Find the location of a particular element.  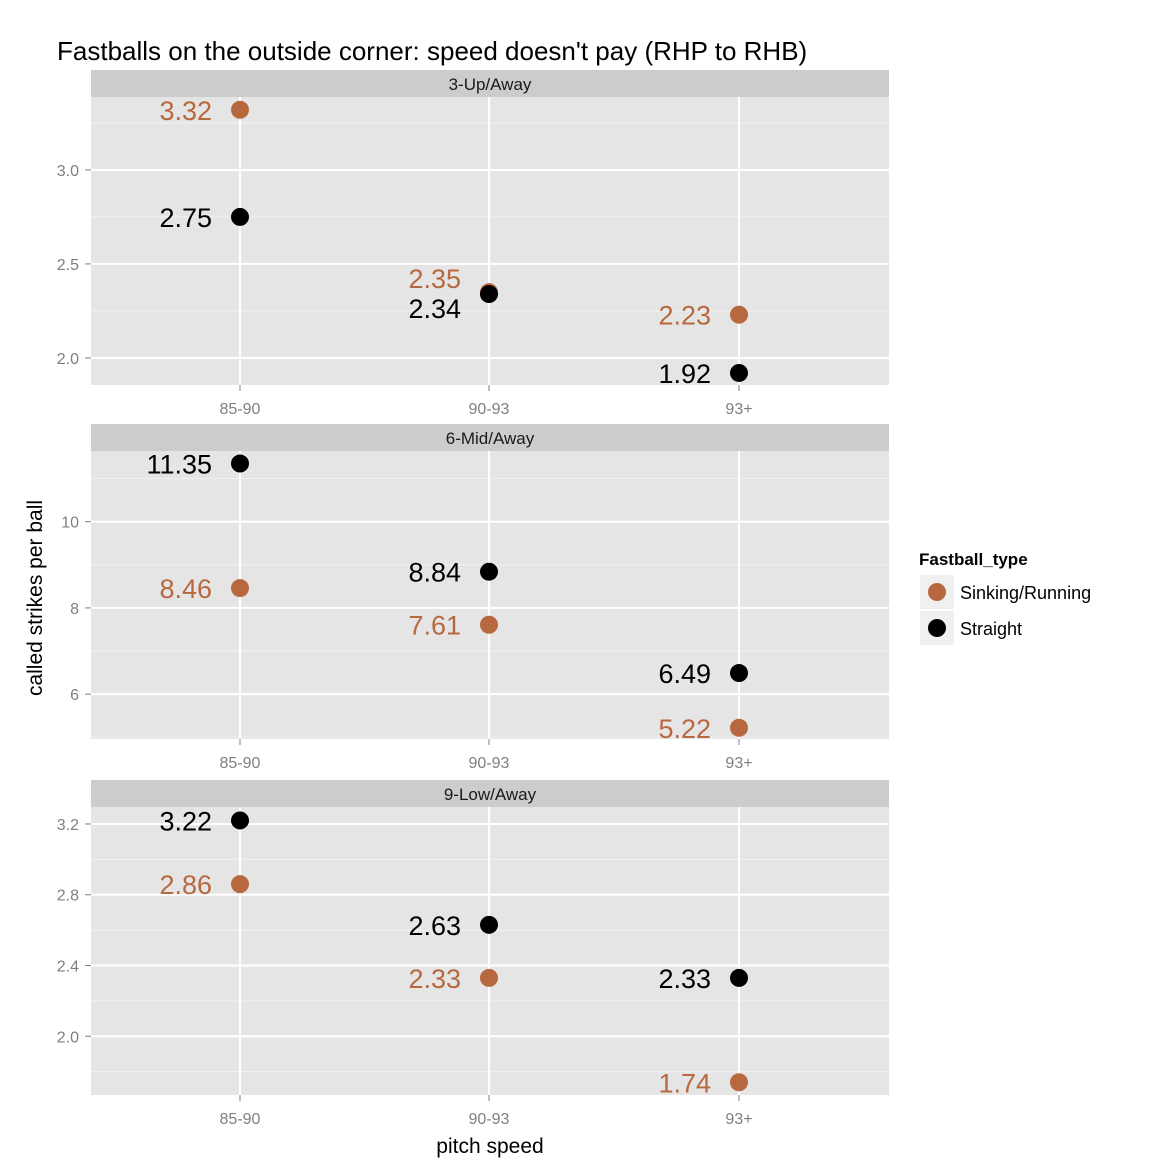

y-tick-label: 8 is located at coordinates (74, 609).